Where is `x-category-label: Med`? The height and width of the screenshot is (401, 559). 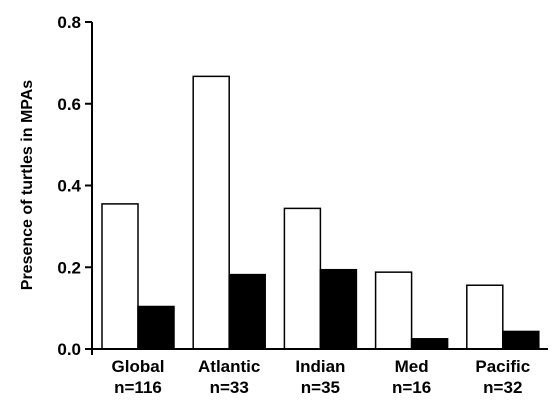 x-category-label: Med is located at coordinates (412, 366).